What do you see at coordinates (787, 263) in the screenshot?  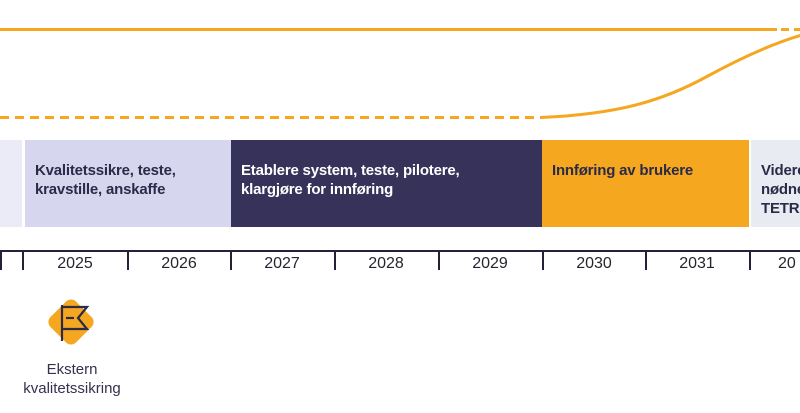 I see `year-label-partial: 20` at bounding box center [787, 263].